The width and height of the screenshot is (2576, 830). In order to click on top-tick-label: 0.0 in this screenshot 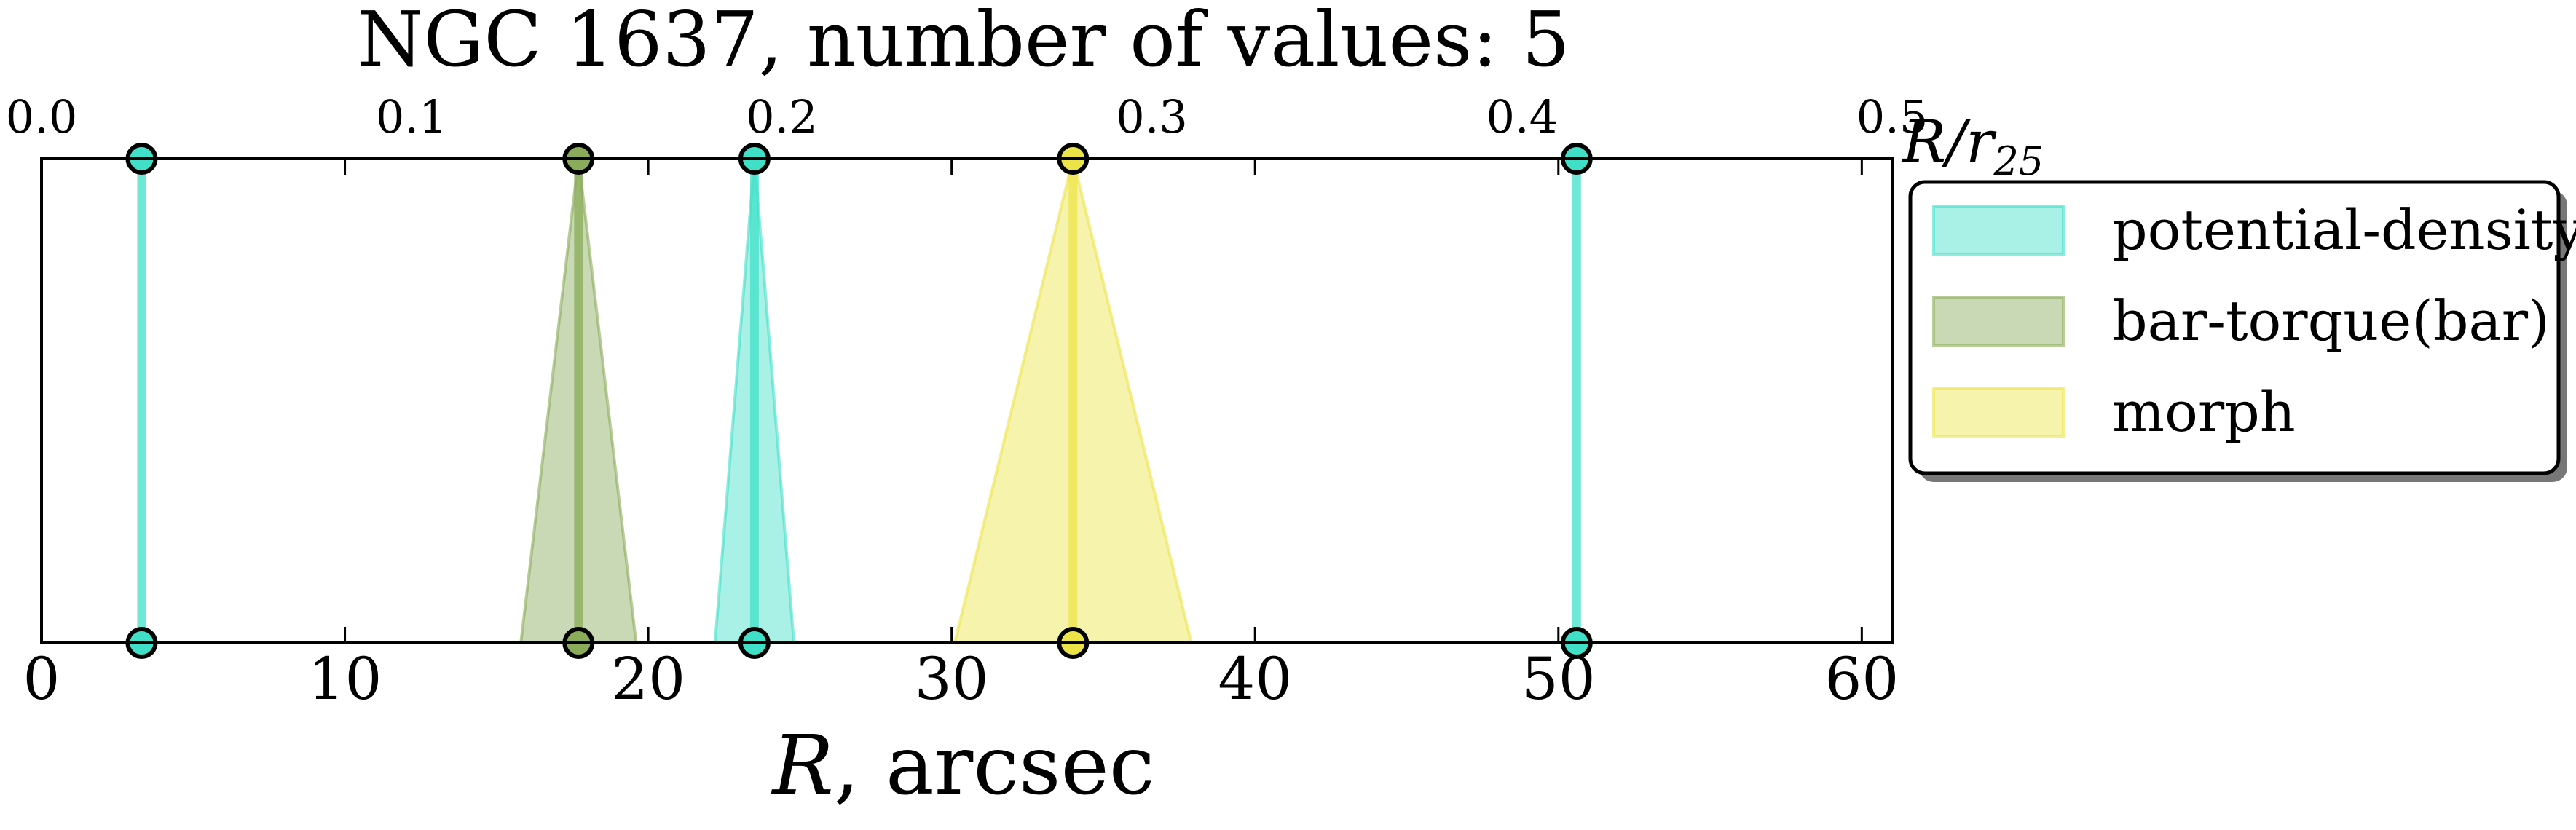, I will do `click(42, 117)`.